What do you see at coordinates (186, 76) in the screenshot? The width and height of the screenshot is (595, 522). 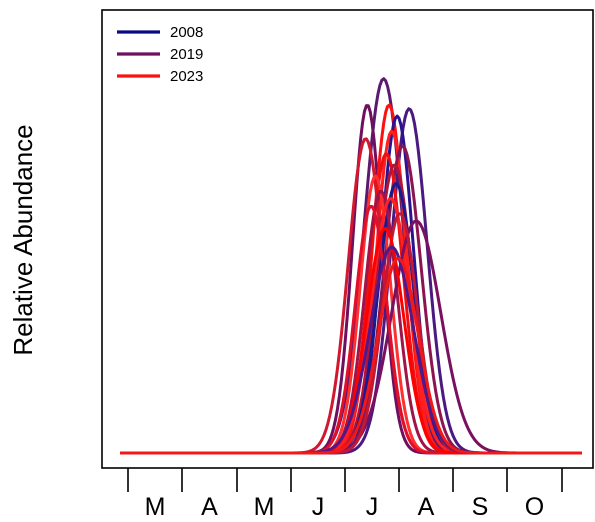 I see `legend-label: 2023` at bounding box center [186, 76].